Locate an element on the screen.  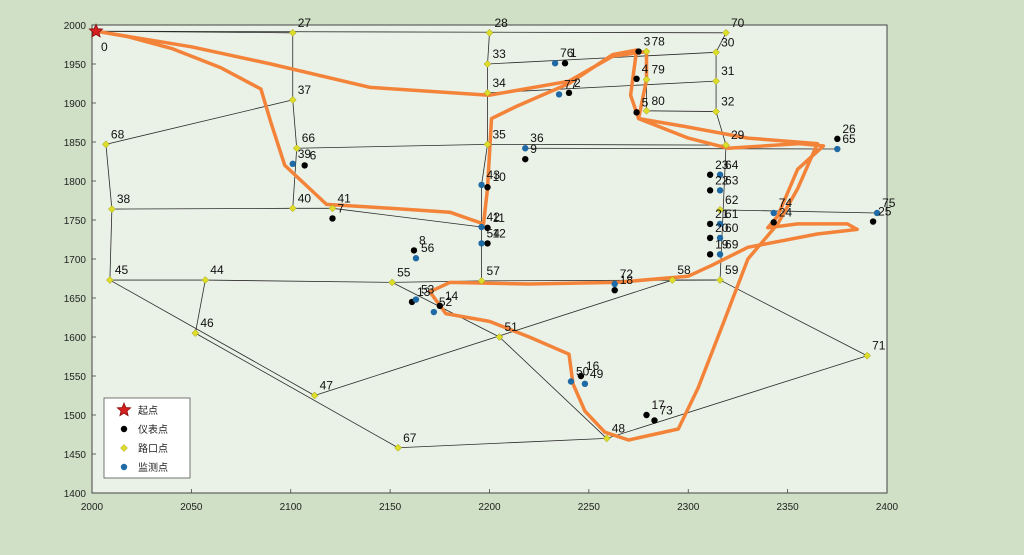
node-label: 66 is located at coordinates (309, 138).